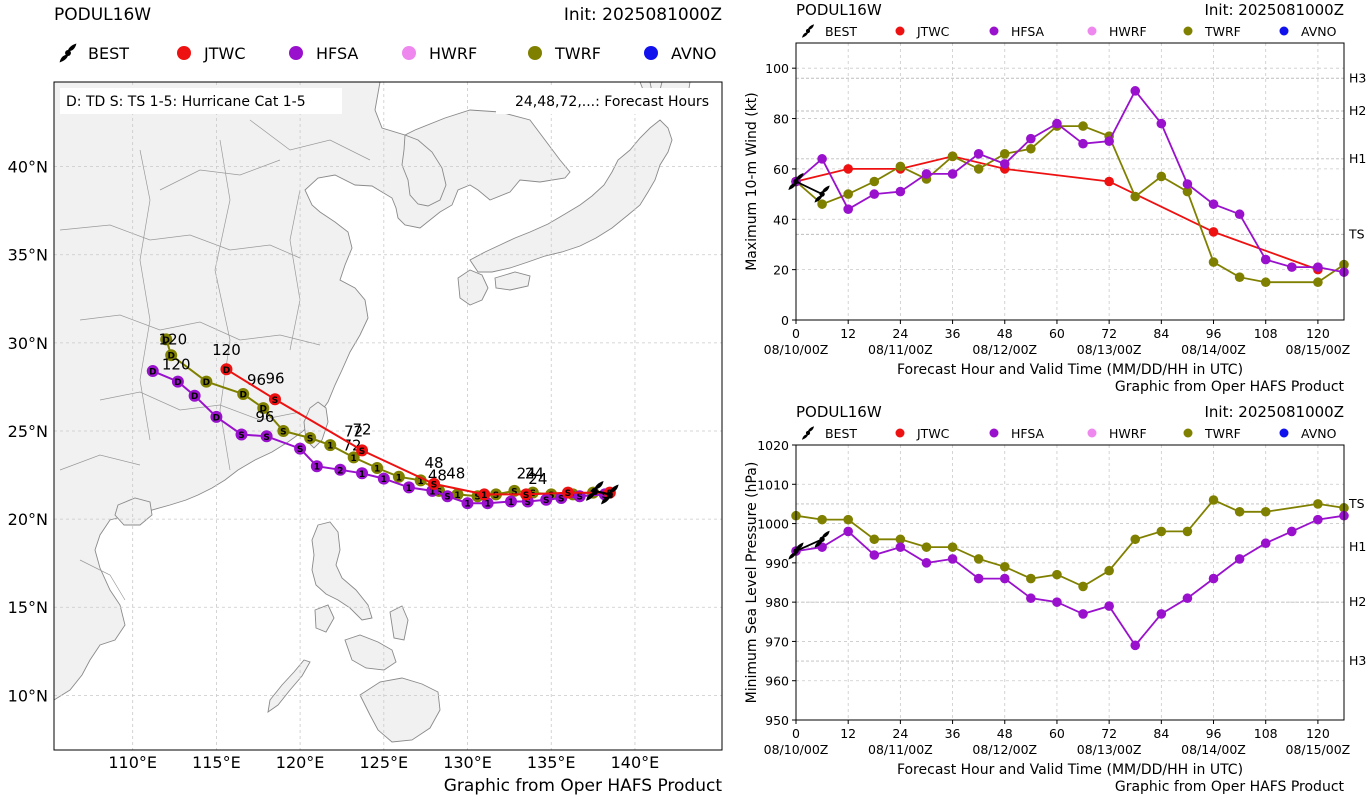 The width and height of the screenshot is (1371, 800). I want to click on panel-init-title: Init: 2025081000Z, so click(1274, 412).